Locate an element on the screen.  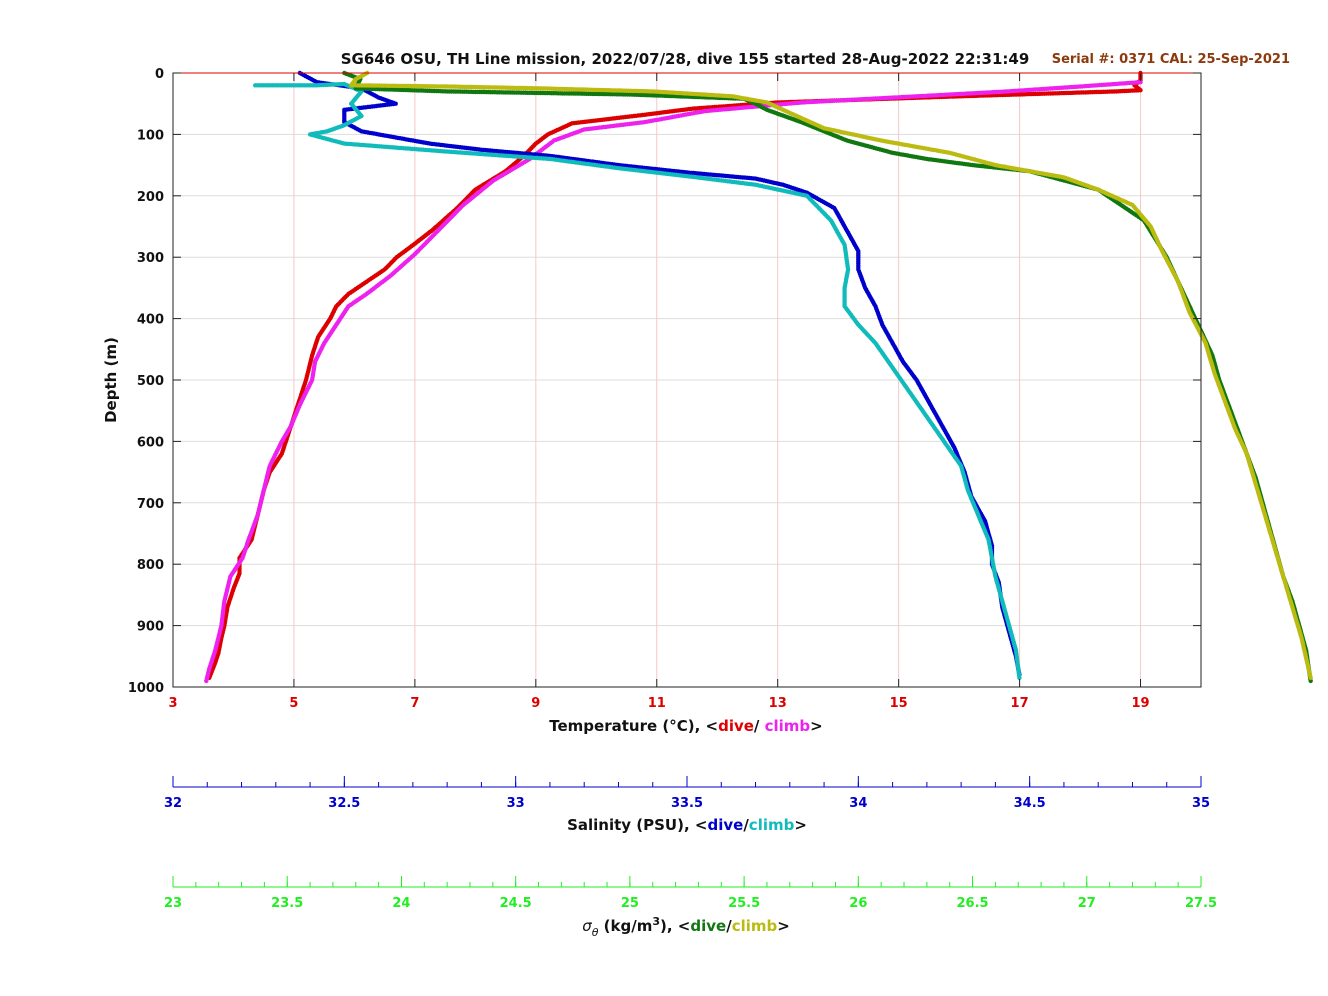
salinity-label-prefix: Salinity (PSU), < is located at coordinates (637, 825).